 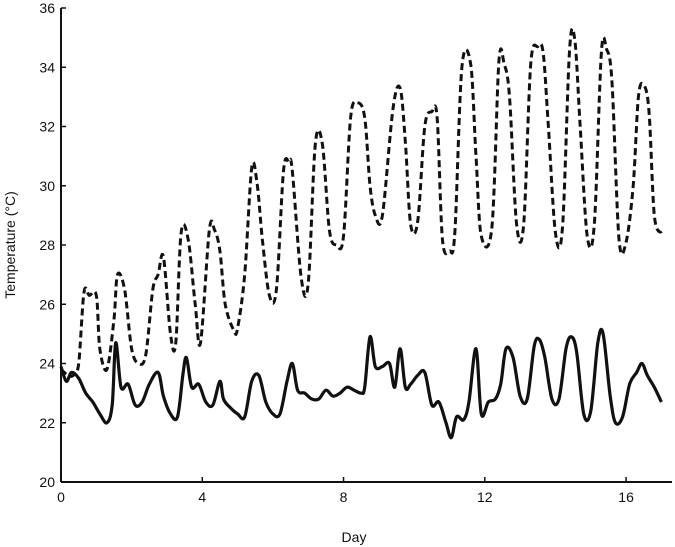 I want to click on y-tick-label: 30, so click(x=47, y=186).